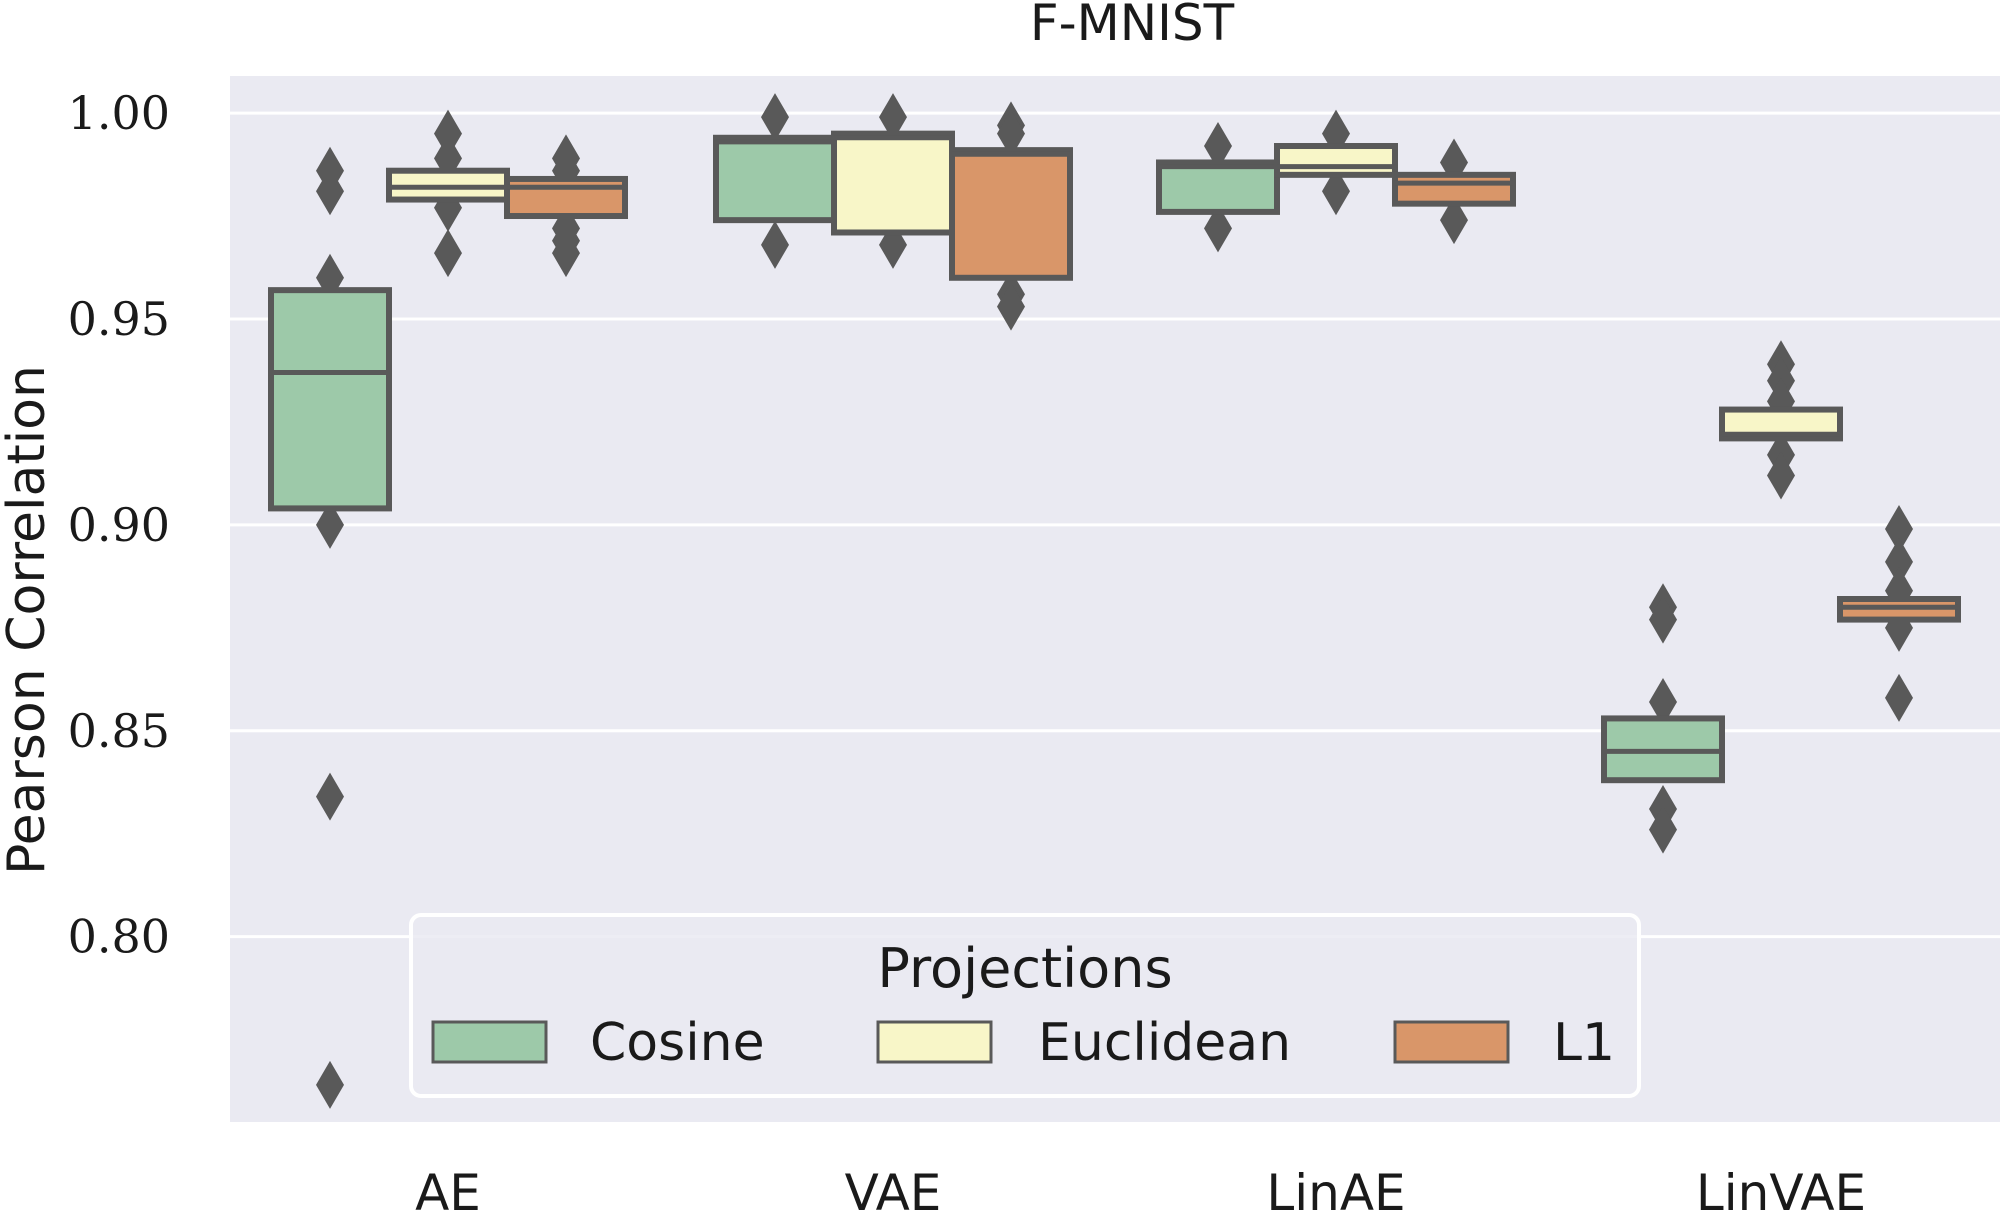 The width and height of the screenshot is (2000, 1224). Describe the element at coordinates (119, 113) in the screenshot. I see `y-tick-label: 1.00` at that location.